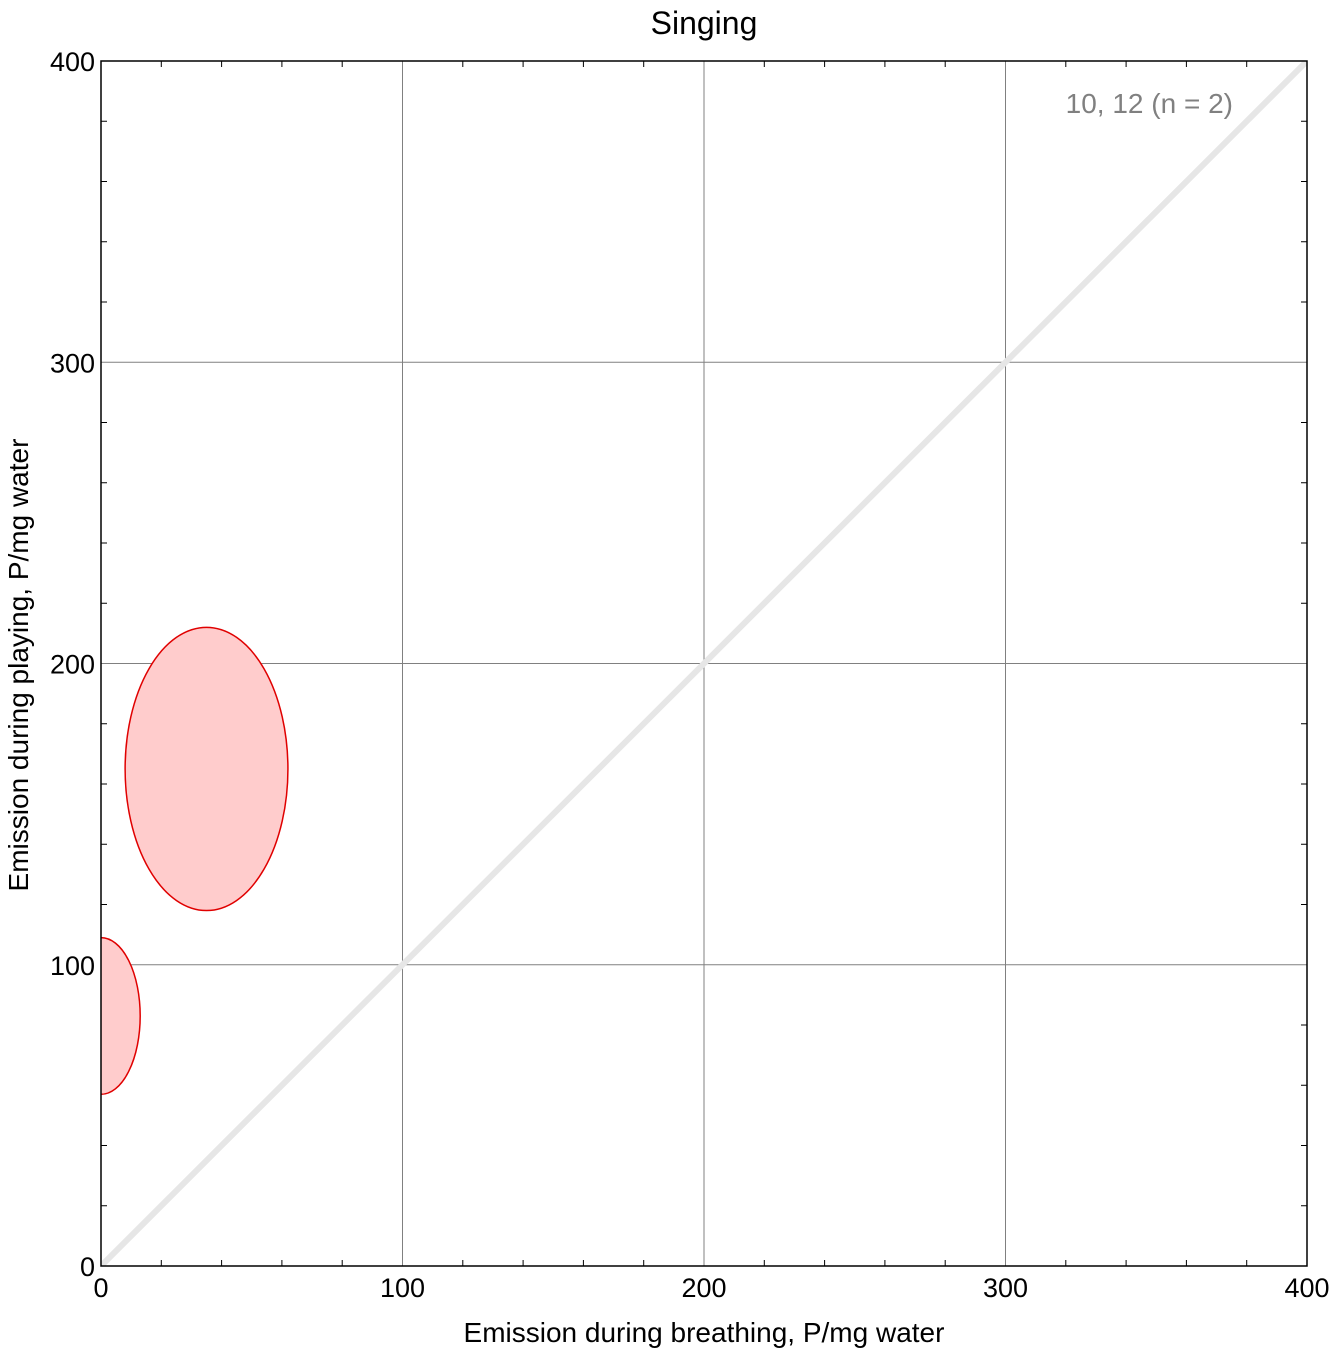  Describe the element at coordinates (72, 363) in the screenshot. I see `y-tick-label: 300` at that location.